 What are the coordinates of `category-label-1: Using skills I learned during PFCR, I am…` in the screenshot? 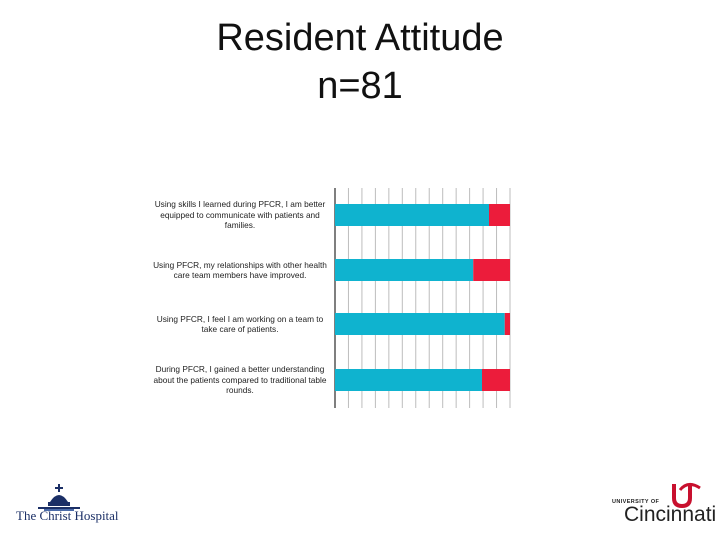 It's located at (240, 214).